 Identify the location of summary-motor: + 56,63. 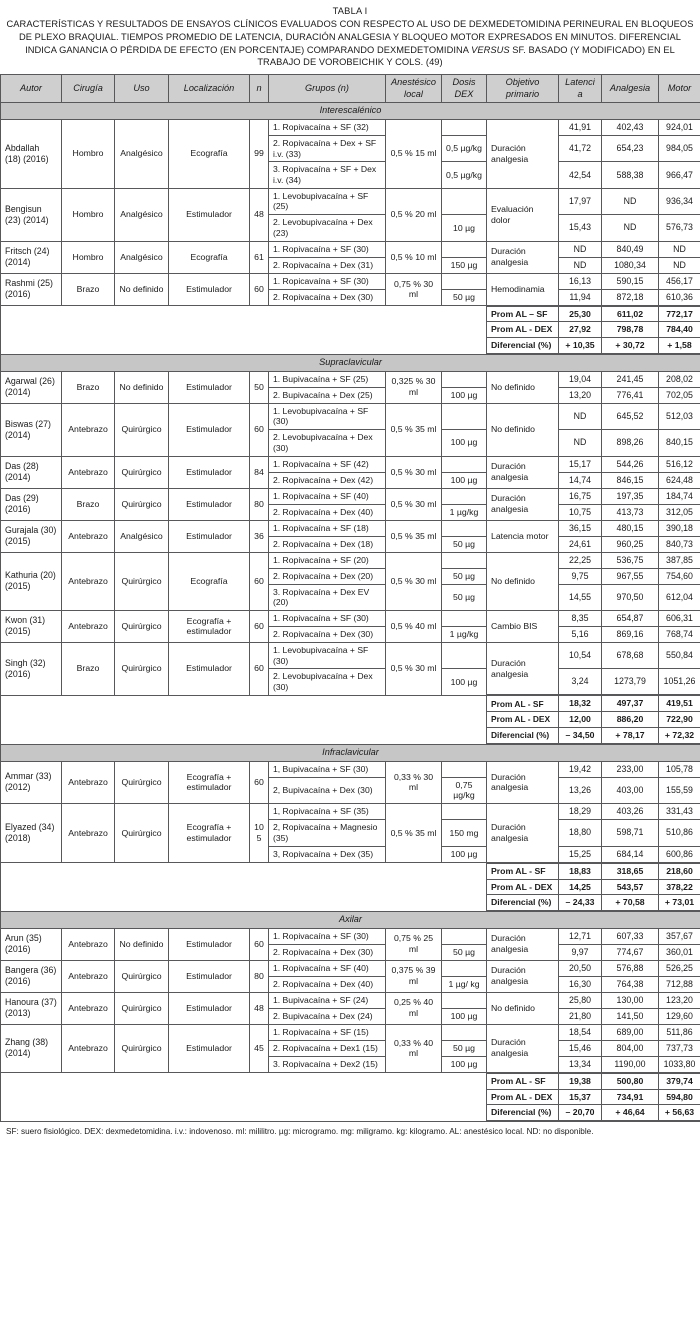
(679, 1113).